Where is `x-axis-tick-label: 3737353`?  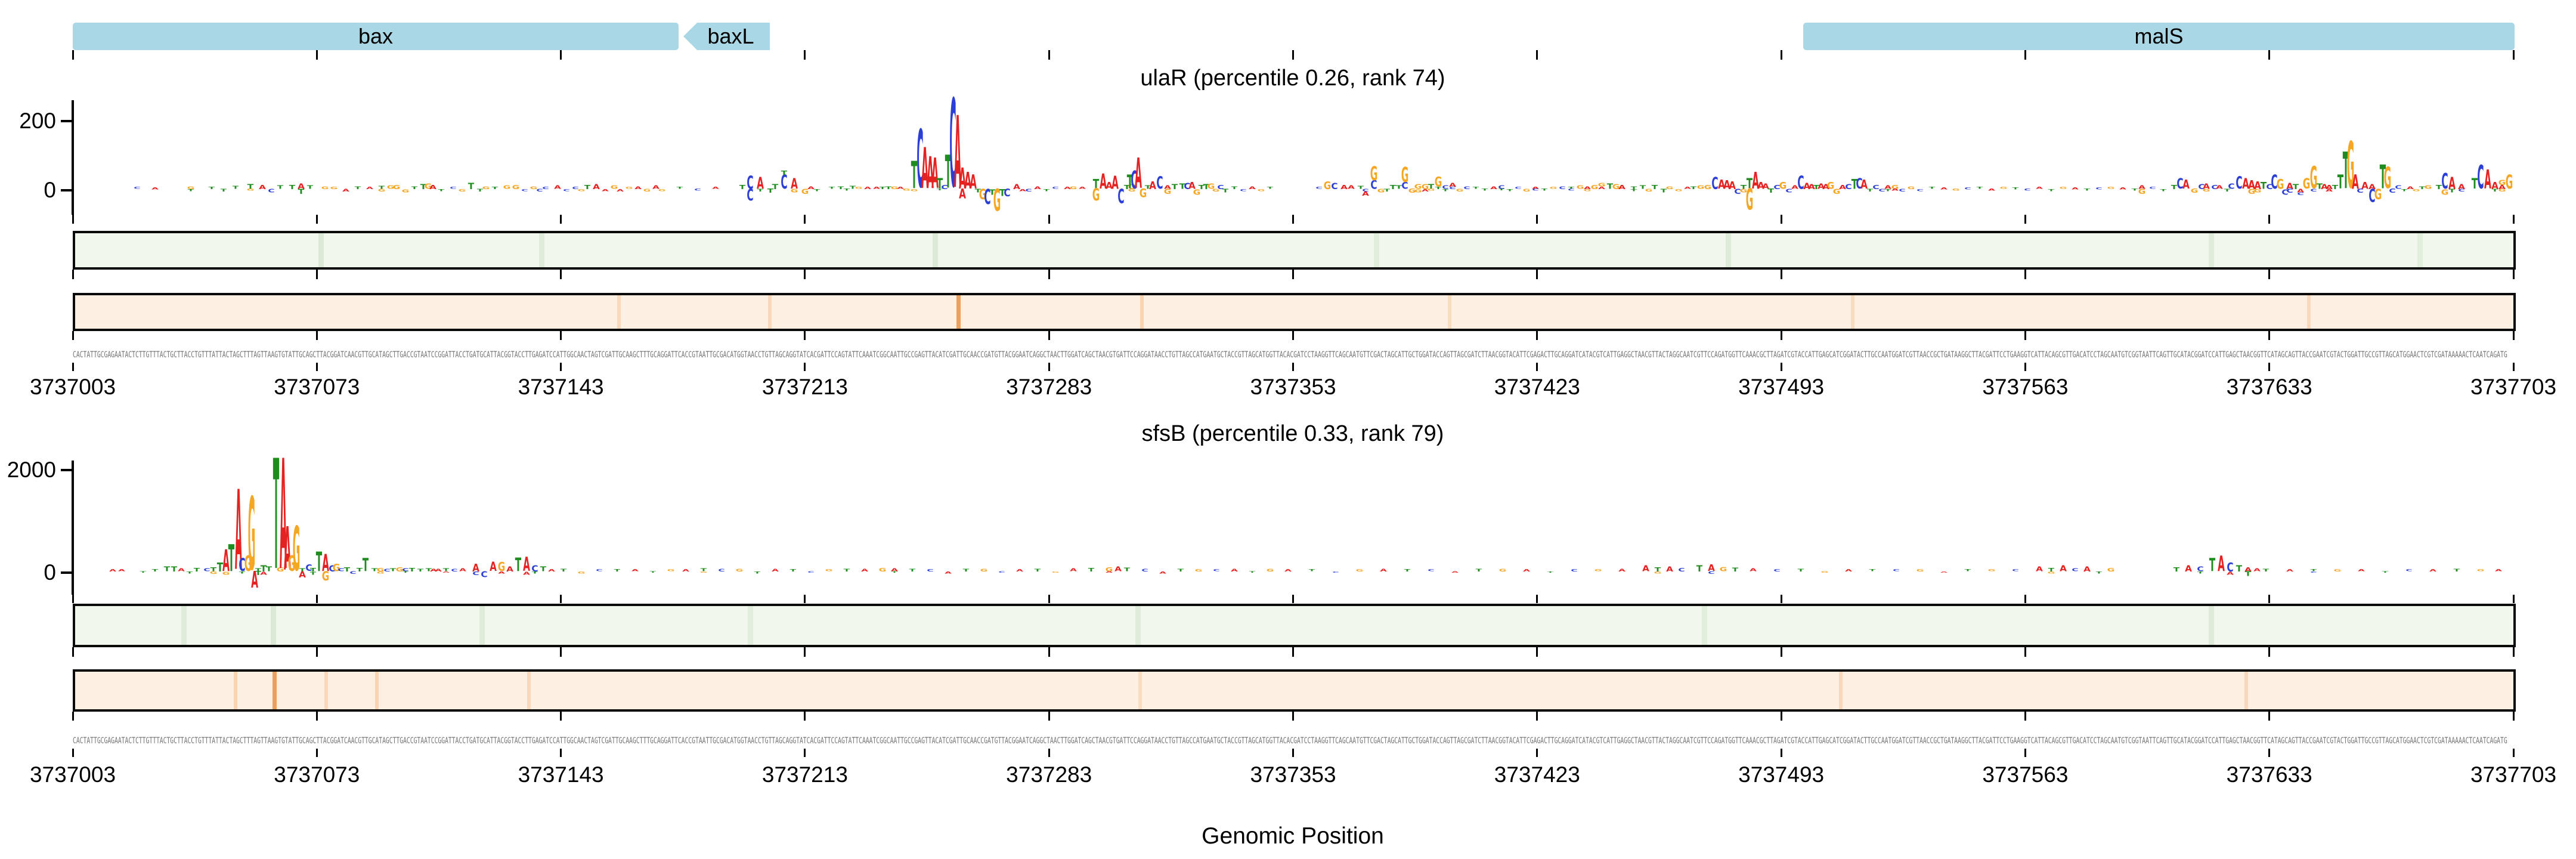 x-axis-tick-label: 3737353 is located at coordinates (1293, 387).